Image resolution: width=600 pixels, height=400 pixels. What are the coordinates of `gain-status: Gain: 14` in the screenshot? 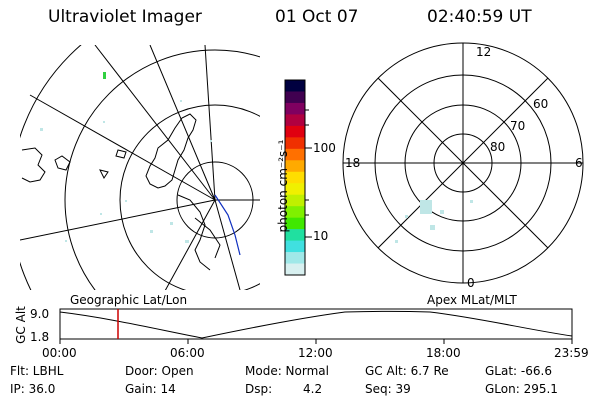 It's located at (150, 389).